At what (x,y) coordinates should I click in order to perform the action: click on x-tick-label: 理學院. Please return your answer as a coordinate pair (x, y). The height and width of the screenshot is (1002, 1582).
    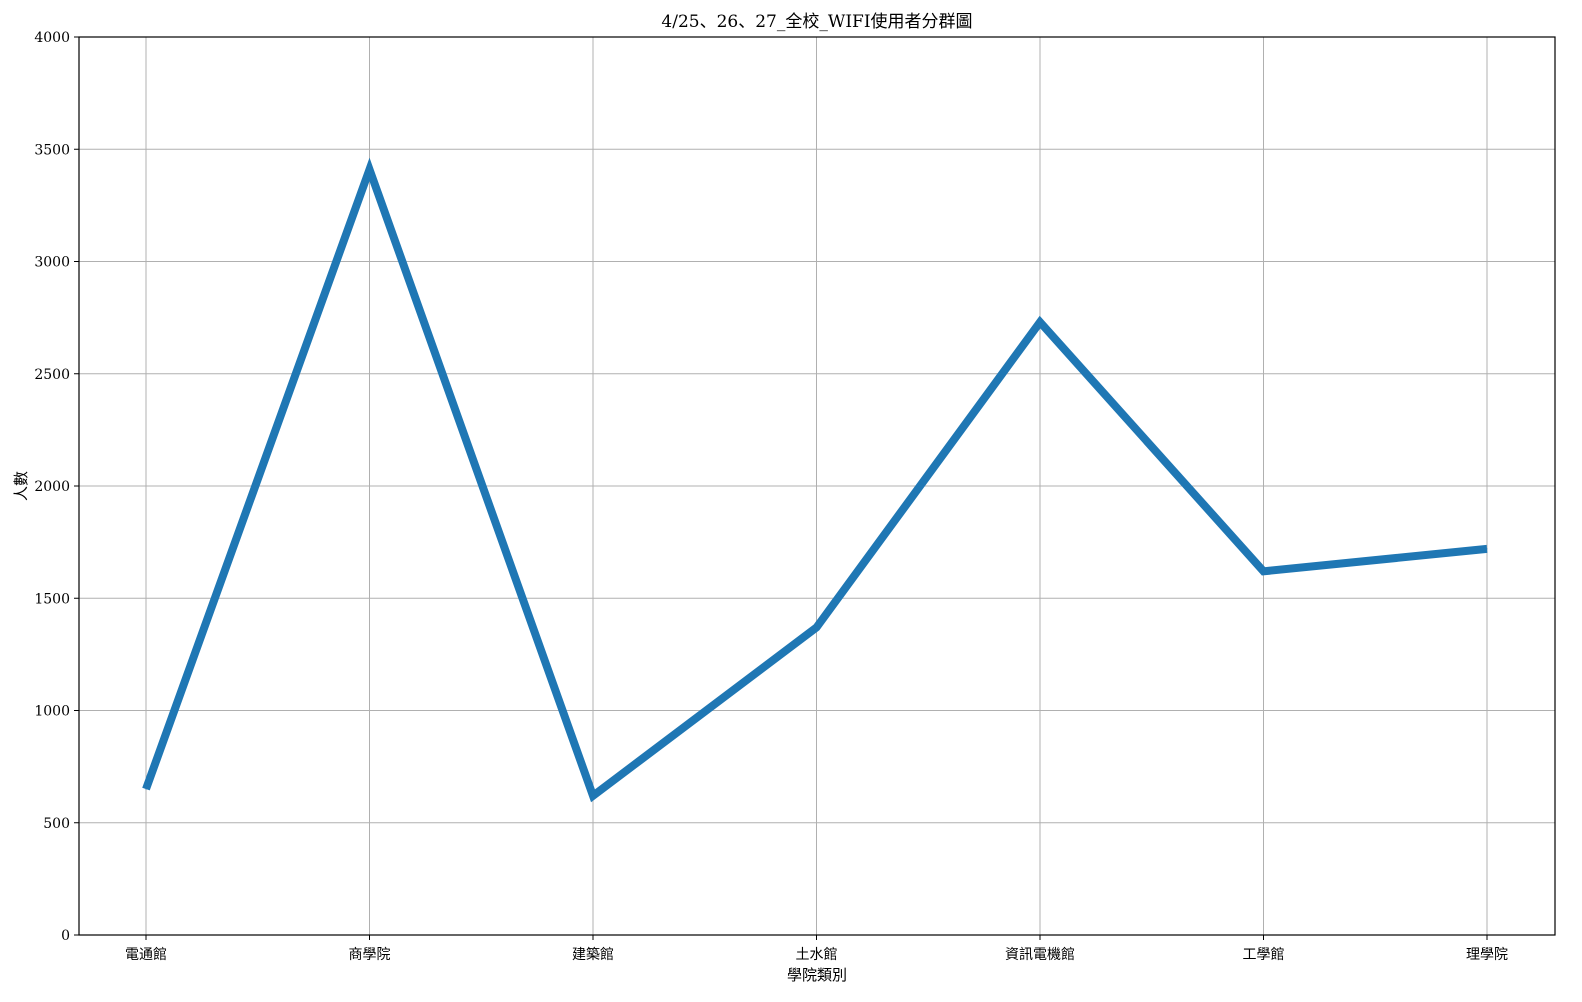
    Looking at the image, I should click on (1487, 955).